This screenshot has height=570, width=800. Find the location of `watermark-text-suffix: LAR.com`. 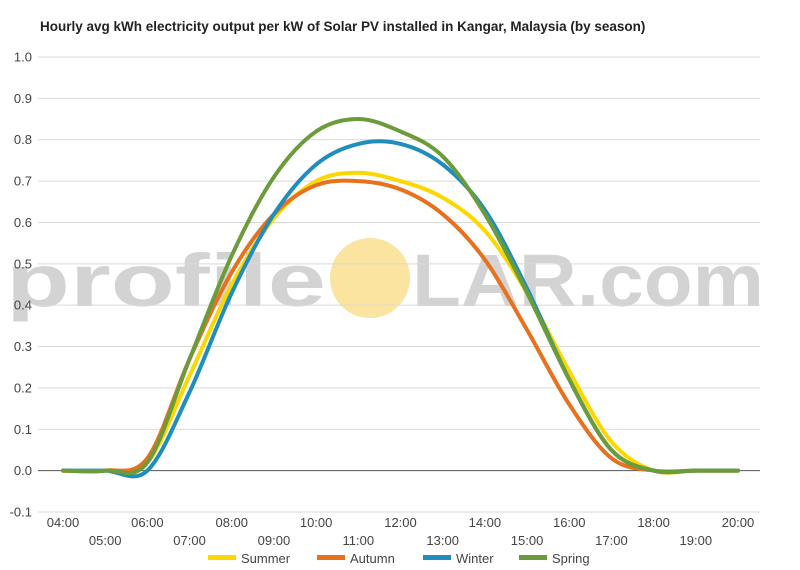

watermark-text-suffix: LAR.com is located at coordinates (588, 280).